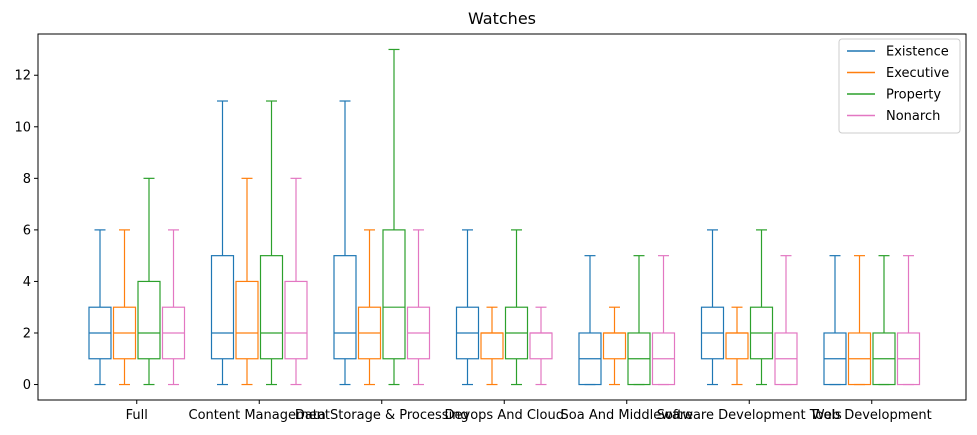 The image size is (977, 435). What do you see at coordinates (27, 333) in the screenshot?
I see `y-tick-label: 2` at bounding box center [27, 333].